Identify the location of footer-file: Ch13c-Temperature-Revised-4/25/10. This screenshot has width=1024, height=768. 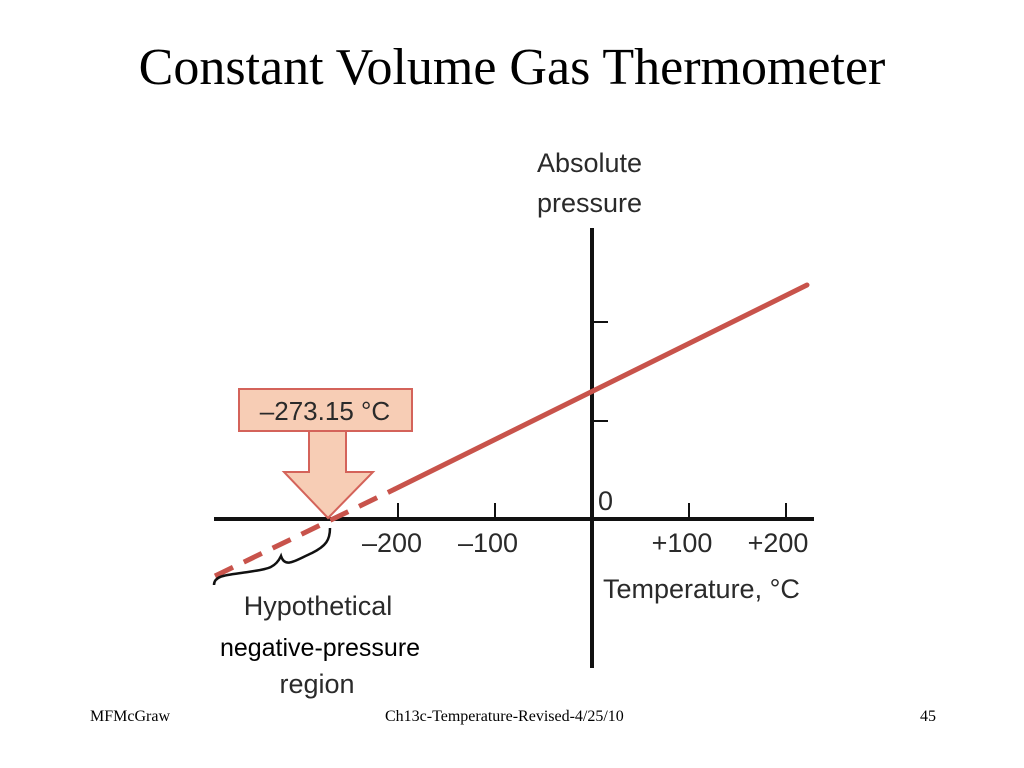
(504, 716).